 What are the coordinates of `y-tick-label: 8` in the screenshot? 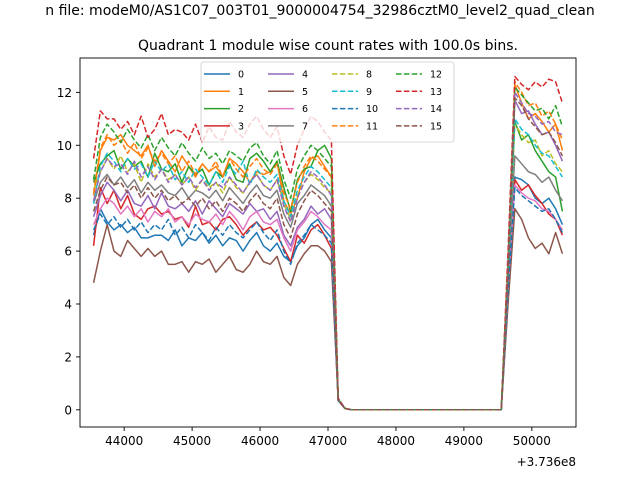 It's located at (68, 199).